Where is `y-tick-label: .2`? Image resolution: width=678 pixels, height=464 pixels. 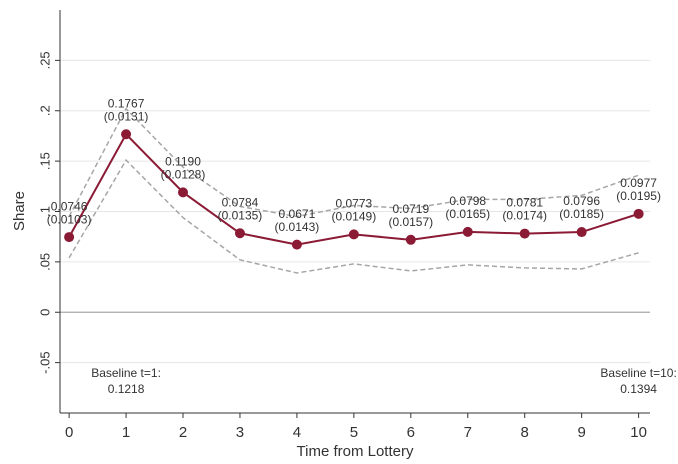
y-tick-label: .2 is located at coordinates (44, 110).